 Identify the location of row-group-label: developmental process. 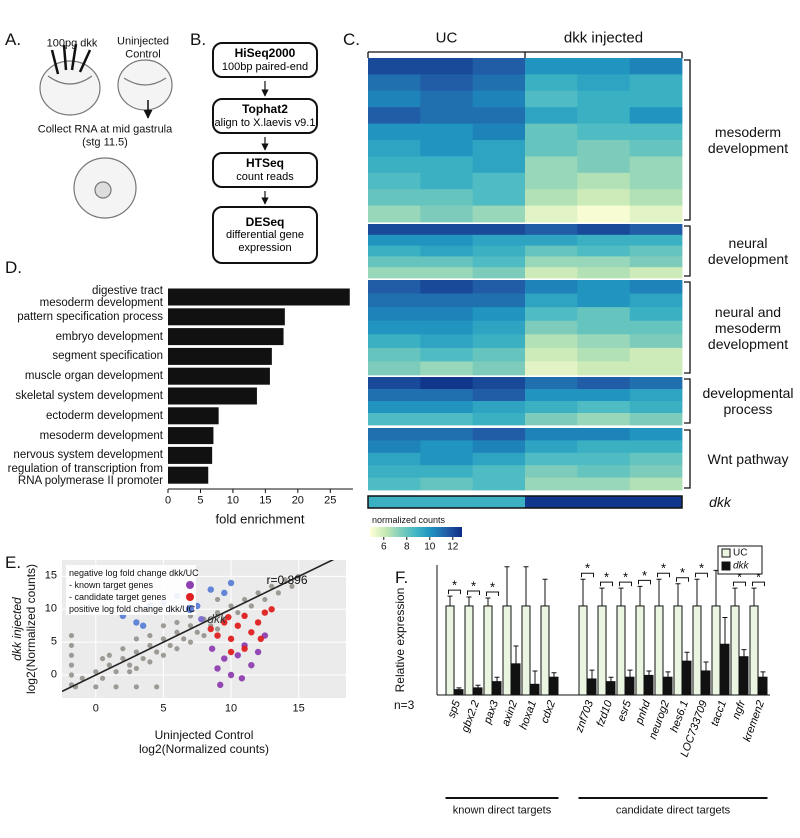
(748, 400).